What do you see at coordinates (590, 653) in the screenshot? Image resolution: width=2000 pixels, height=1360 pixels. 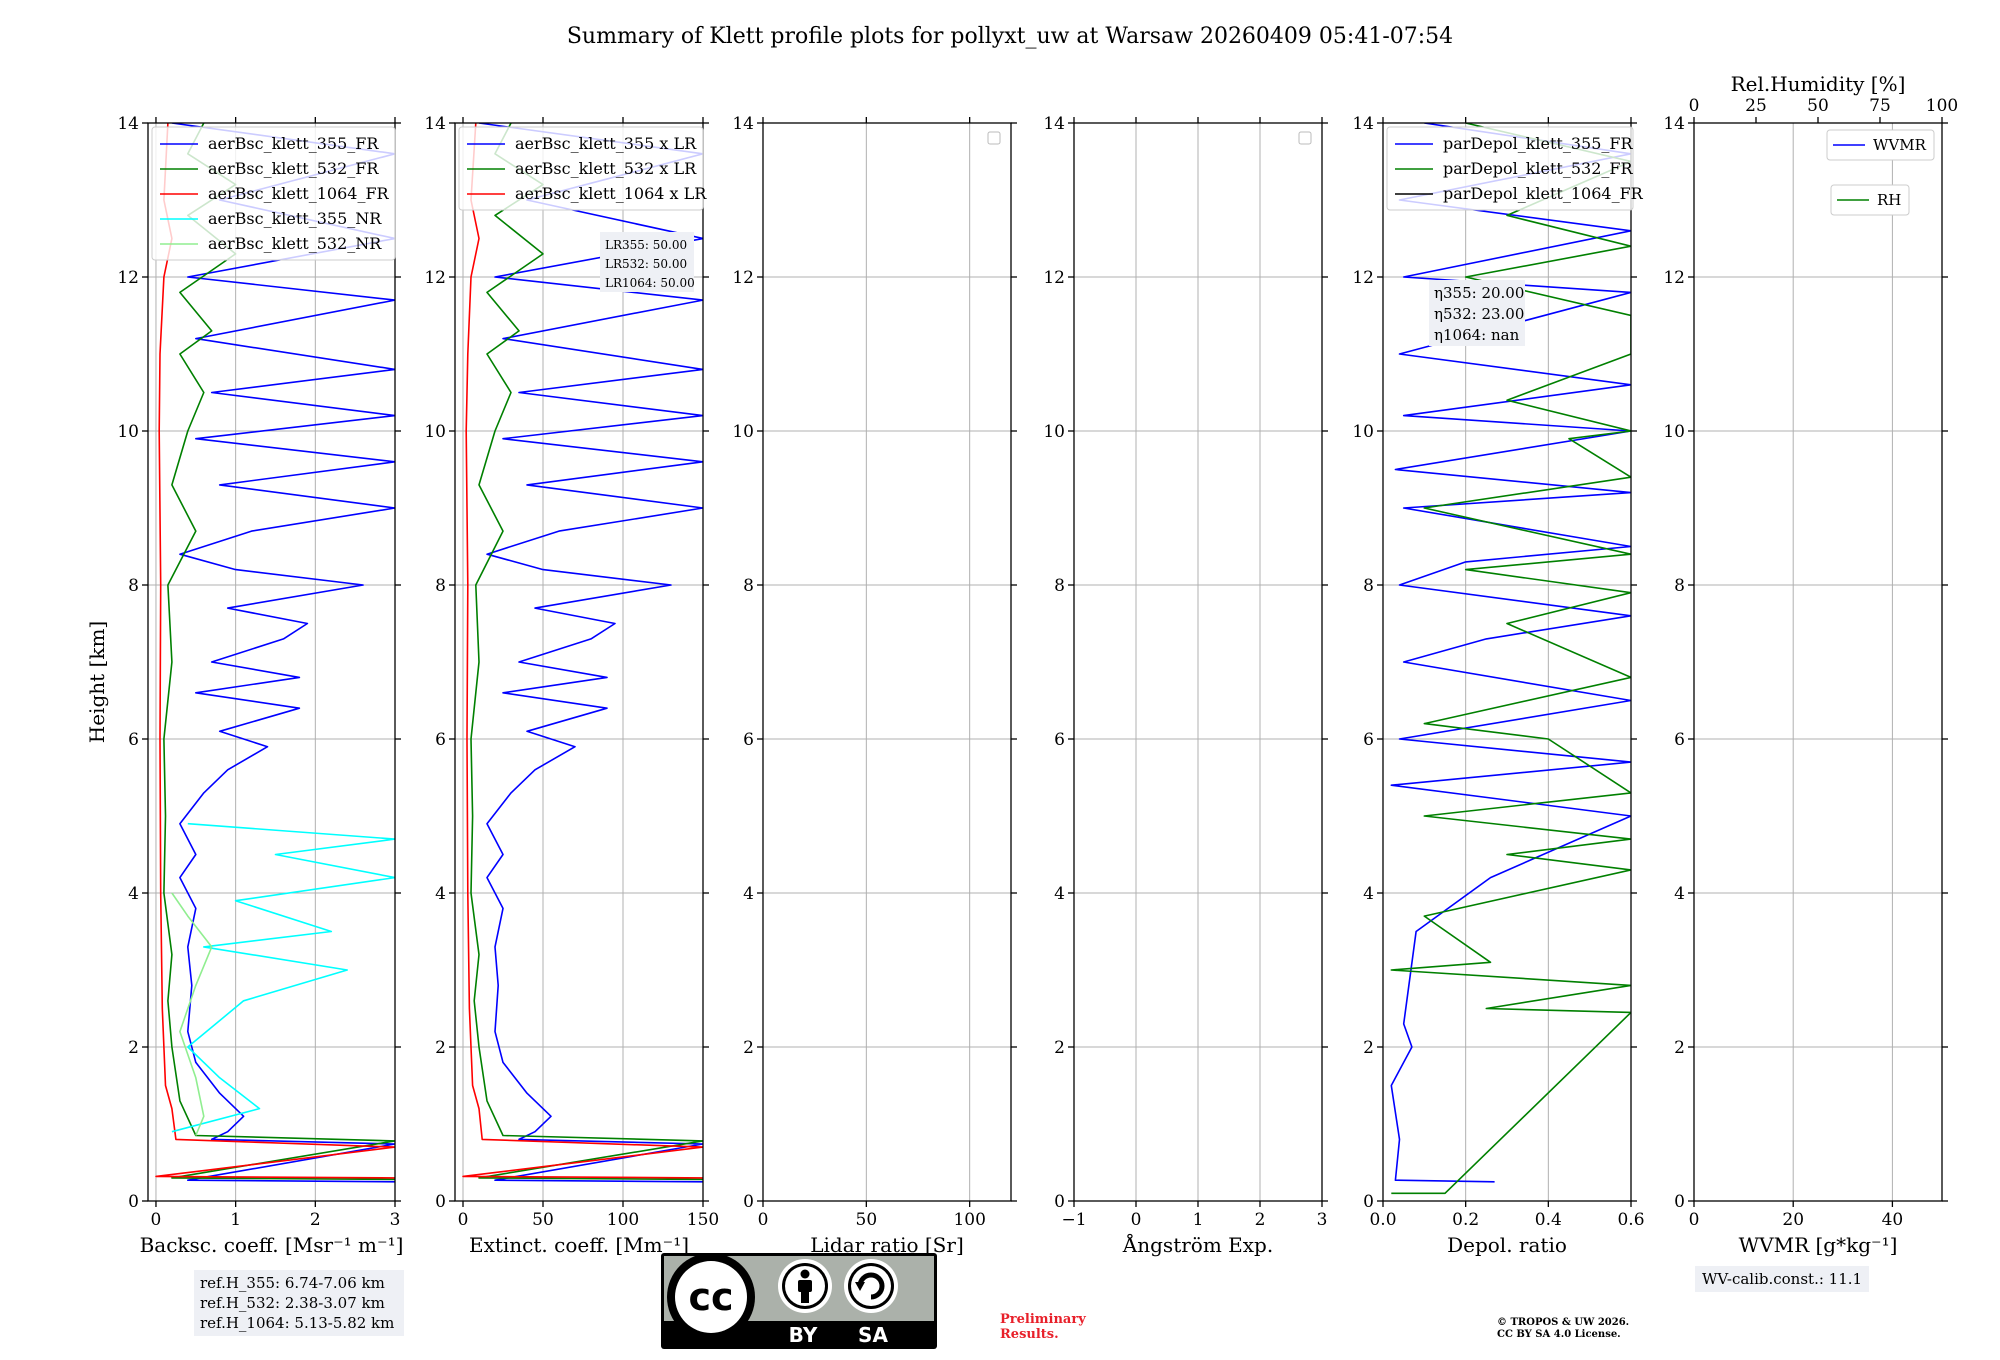 I see `series-line-aerBsc_klett_355 x LR` at bounding box center [590, 653].